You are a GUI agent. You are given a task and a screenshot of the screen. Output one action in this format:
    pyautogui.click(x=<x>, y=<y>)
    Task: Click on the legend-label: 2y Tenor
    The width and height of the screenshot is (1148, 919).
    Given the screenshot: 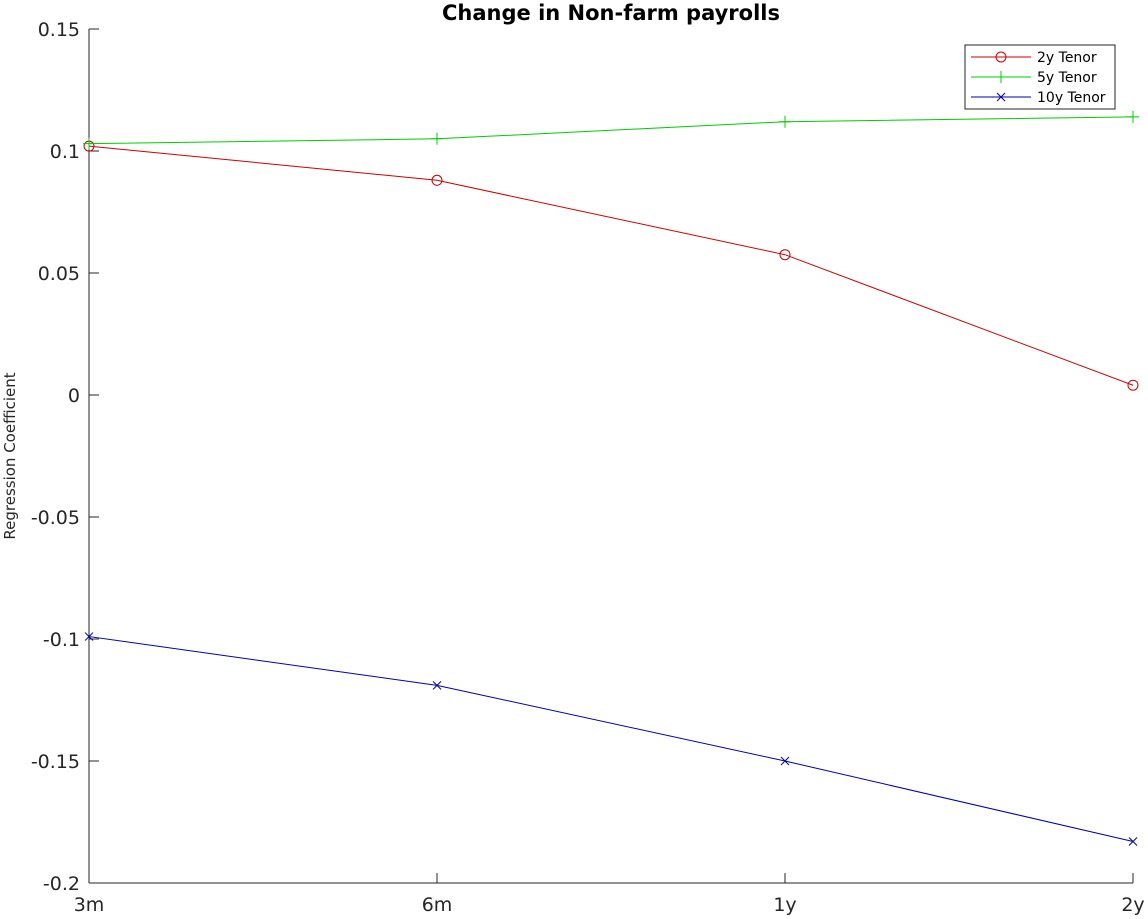 What is the action you would take?
    pyautogui.click(x=1067, y=58)
    